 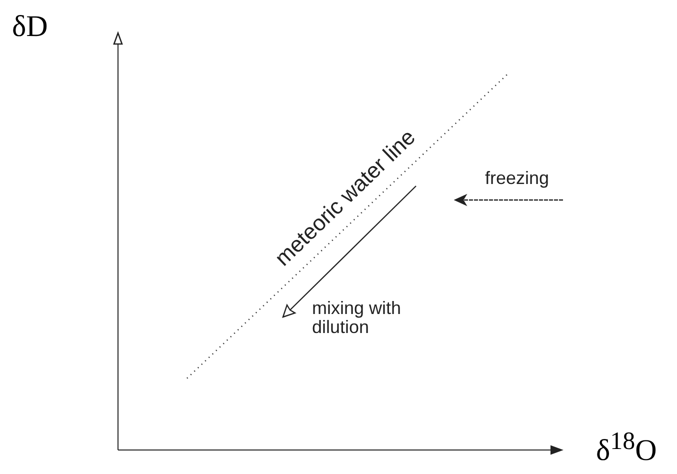 I want to click on annotation: freezing, so click(x=517, y=178).